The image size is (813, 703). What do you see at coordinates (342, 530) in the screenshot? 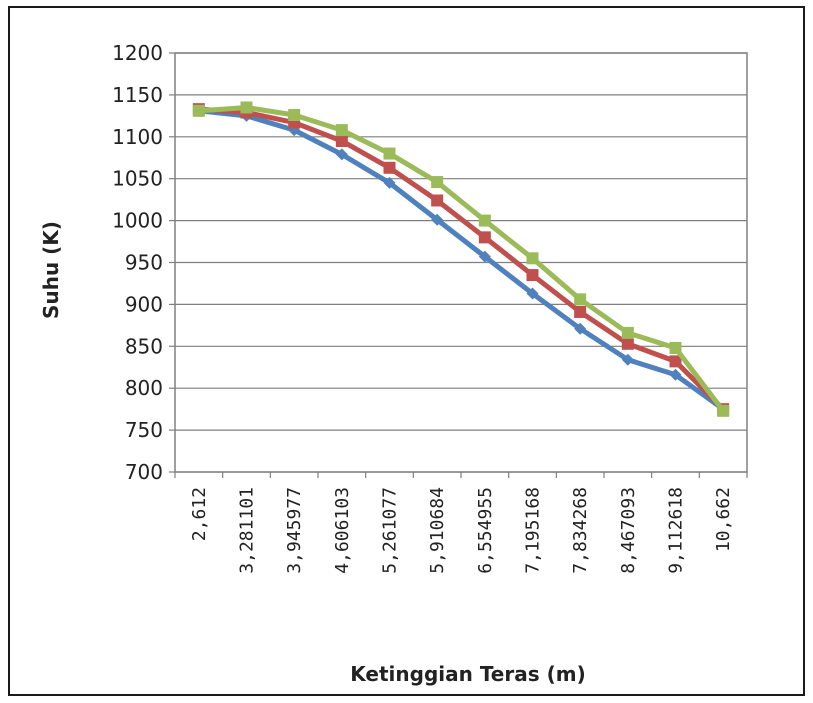
I see `x-tick-label: 4,606103` at bounding box center [342, 530].